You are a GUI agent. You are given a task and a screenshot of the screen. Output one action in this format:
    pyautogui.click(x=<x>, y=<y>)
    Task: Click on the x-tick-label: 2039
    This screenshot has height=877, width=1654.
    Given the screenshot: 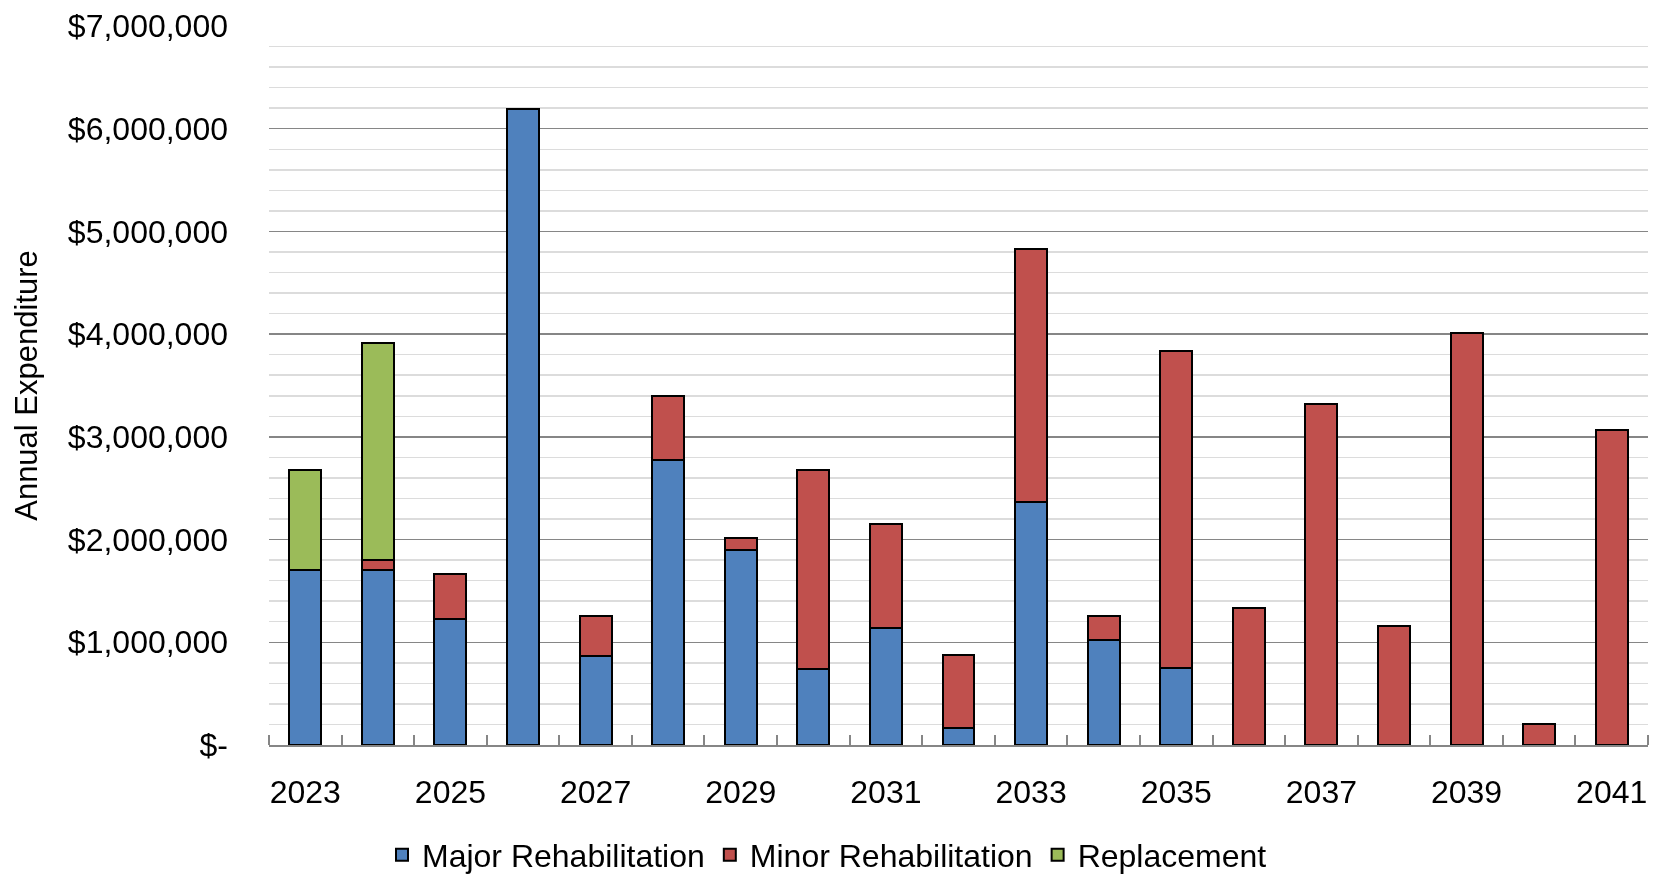 What is the action you would take?
    pyautogui.click(x=1466, y=792)
    